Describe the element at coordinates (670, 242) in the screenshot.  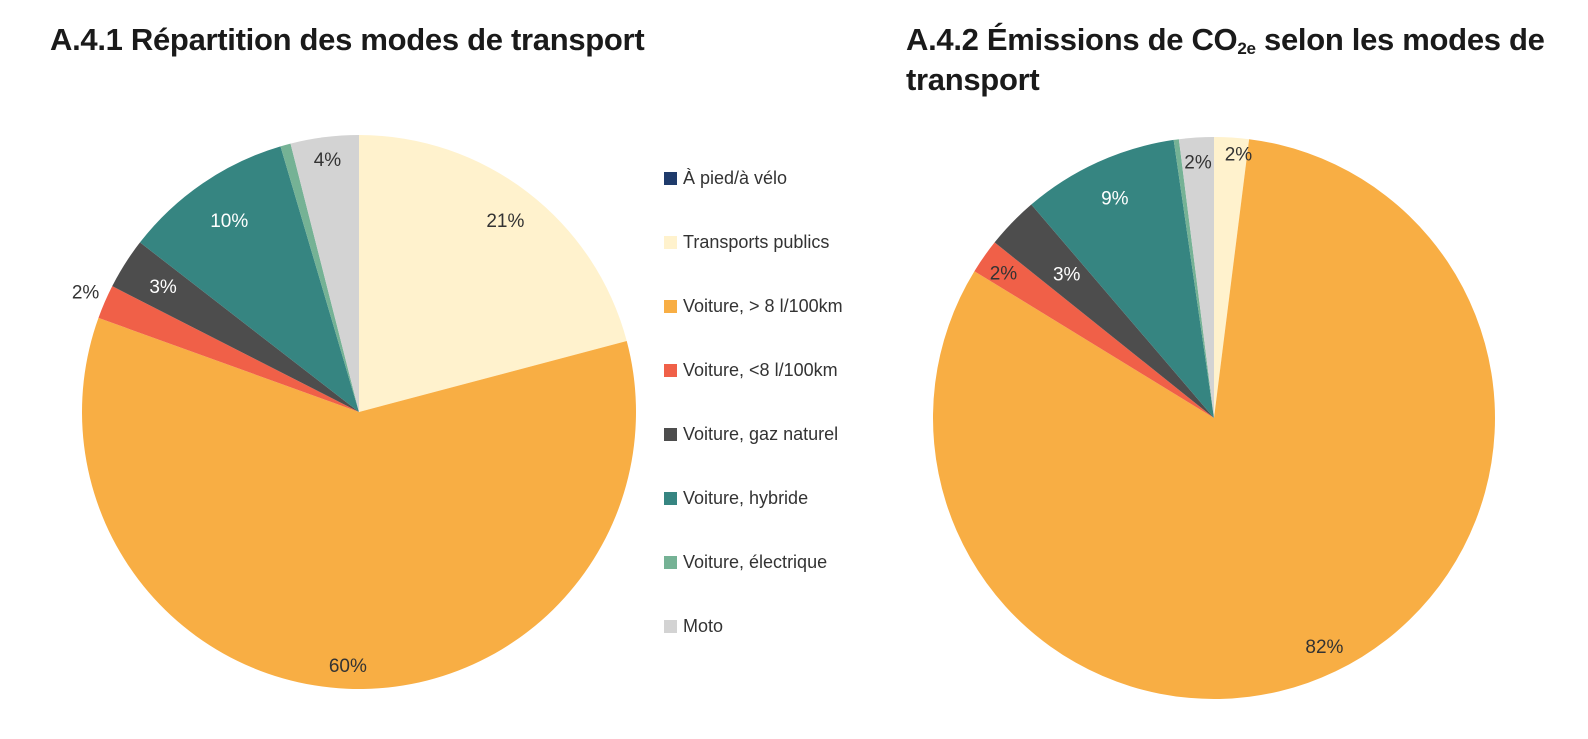
I see `legend-swatch-transports-publics` at that location.